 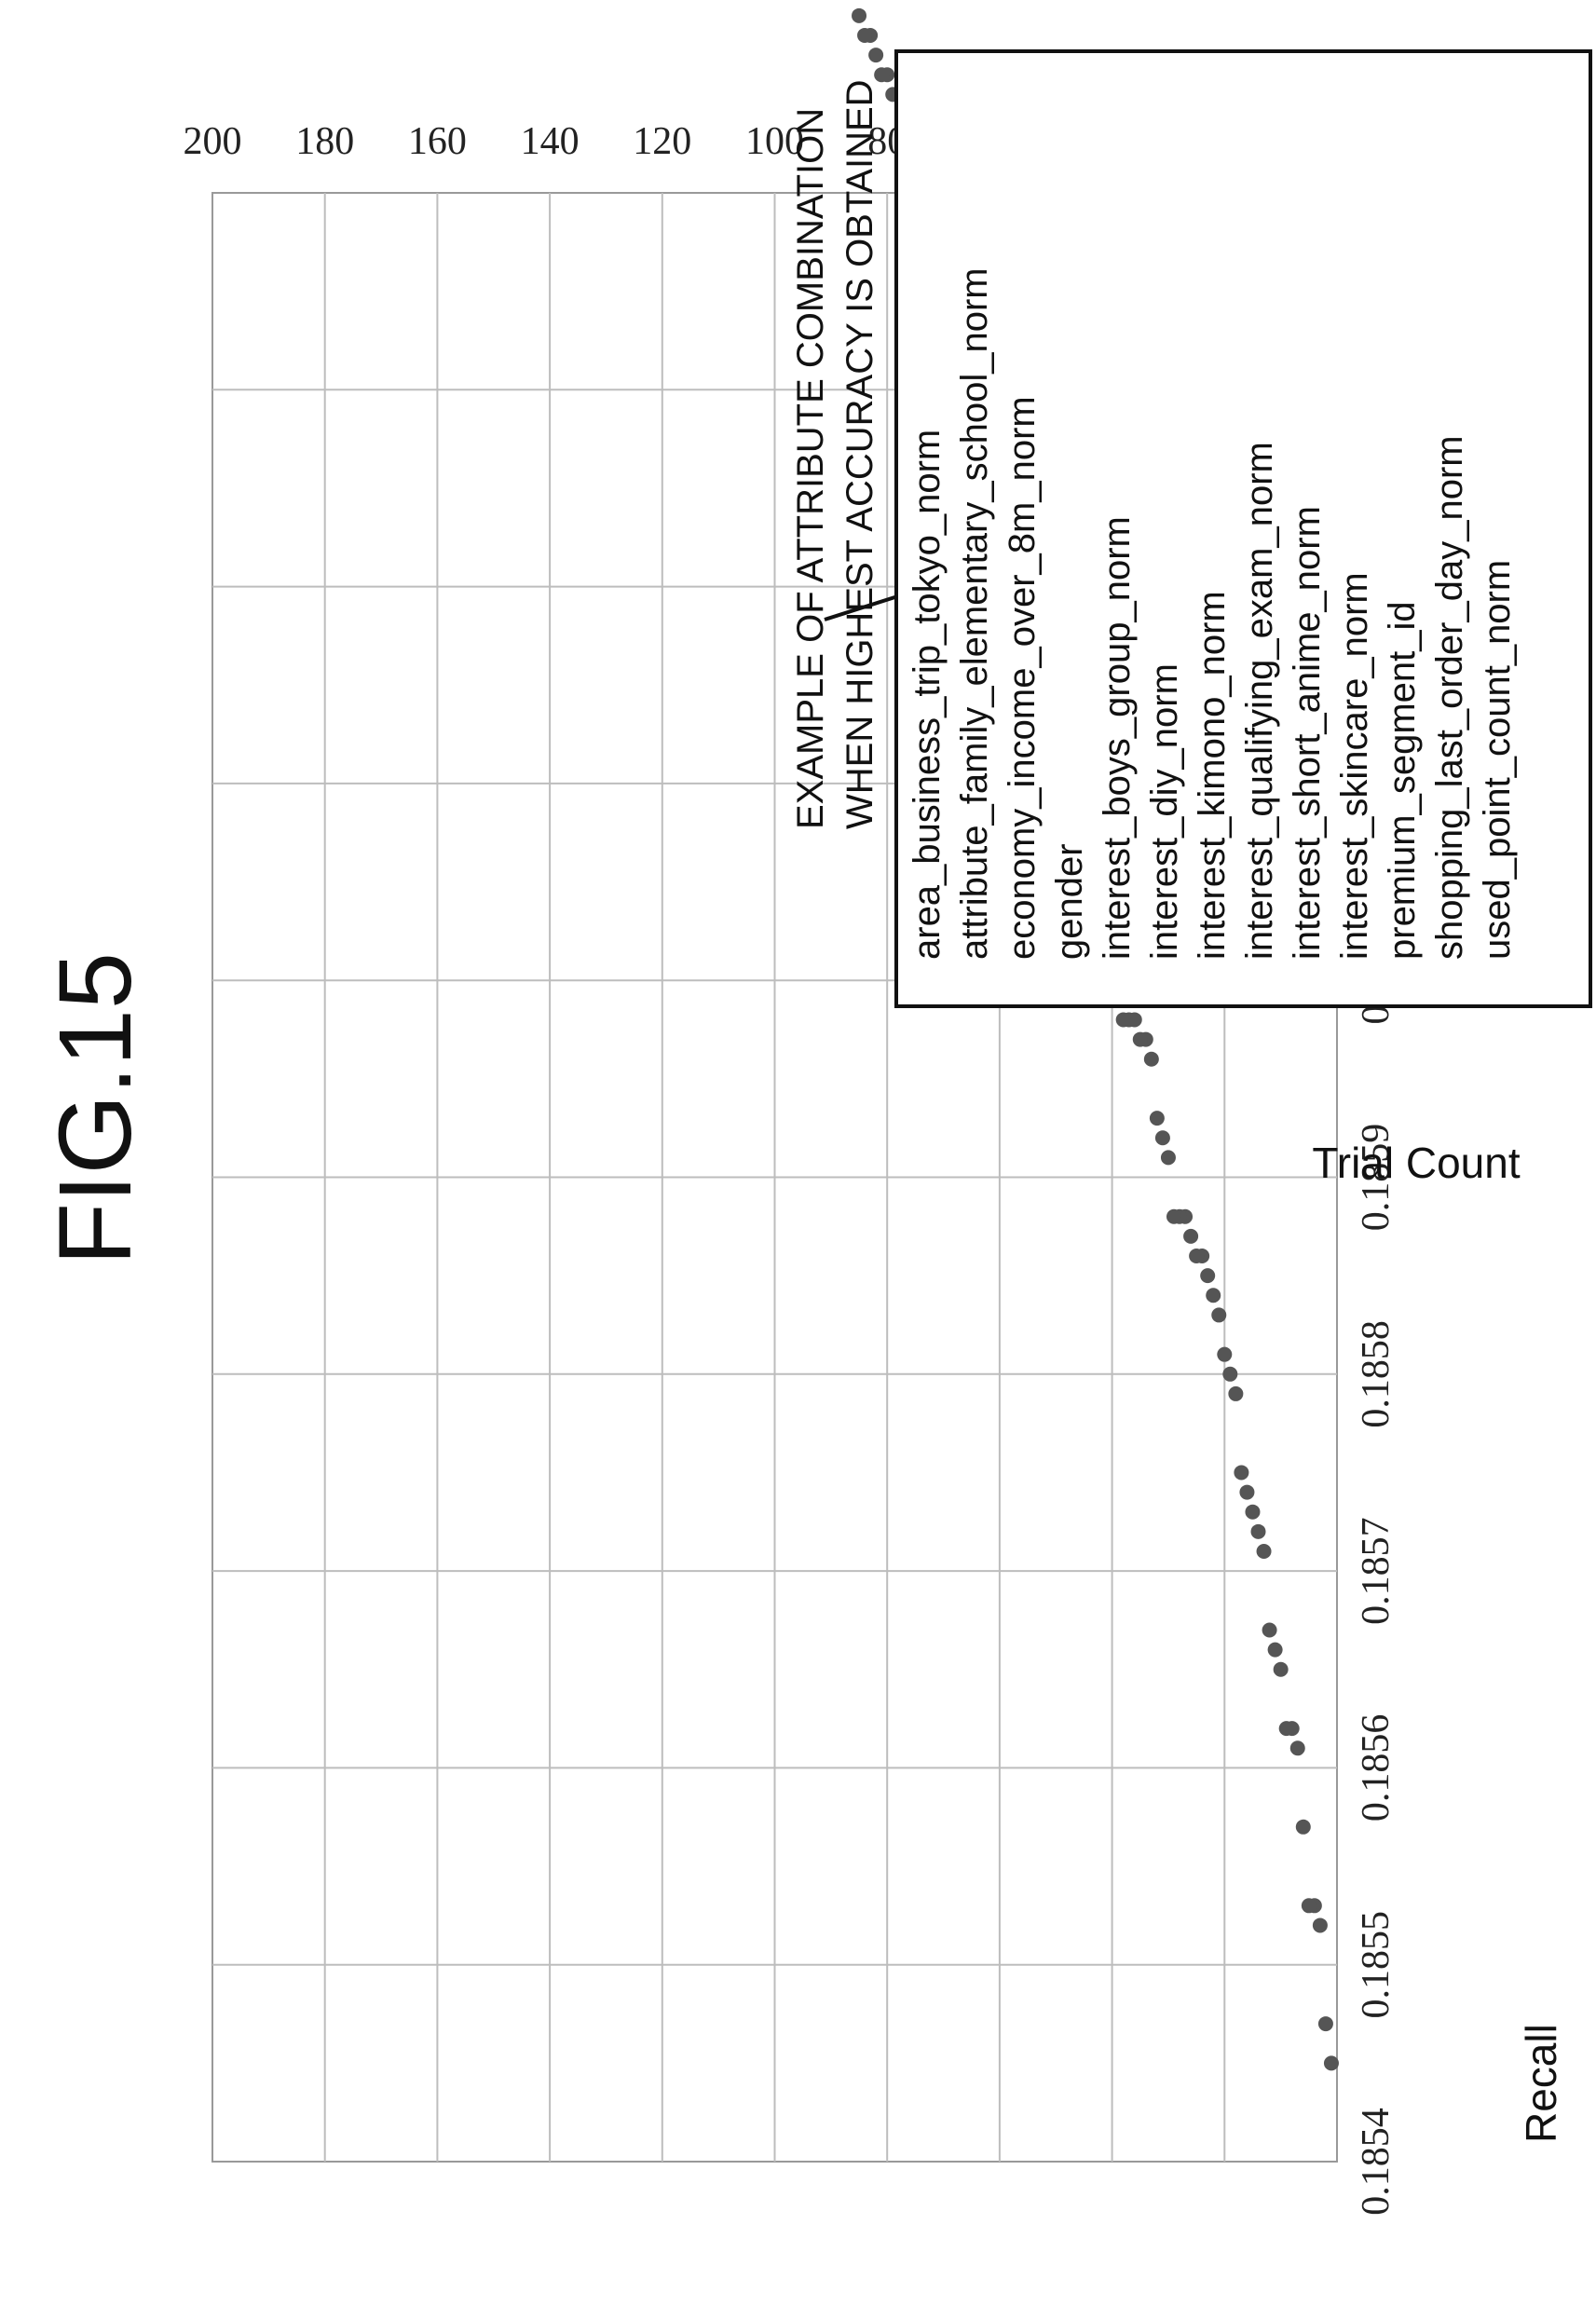 What do you see at coordinates (1376, 1965) in the screenshot?
I see `recall-tick-label: 0.1855` at bounding box center [1376, 1965].